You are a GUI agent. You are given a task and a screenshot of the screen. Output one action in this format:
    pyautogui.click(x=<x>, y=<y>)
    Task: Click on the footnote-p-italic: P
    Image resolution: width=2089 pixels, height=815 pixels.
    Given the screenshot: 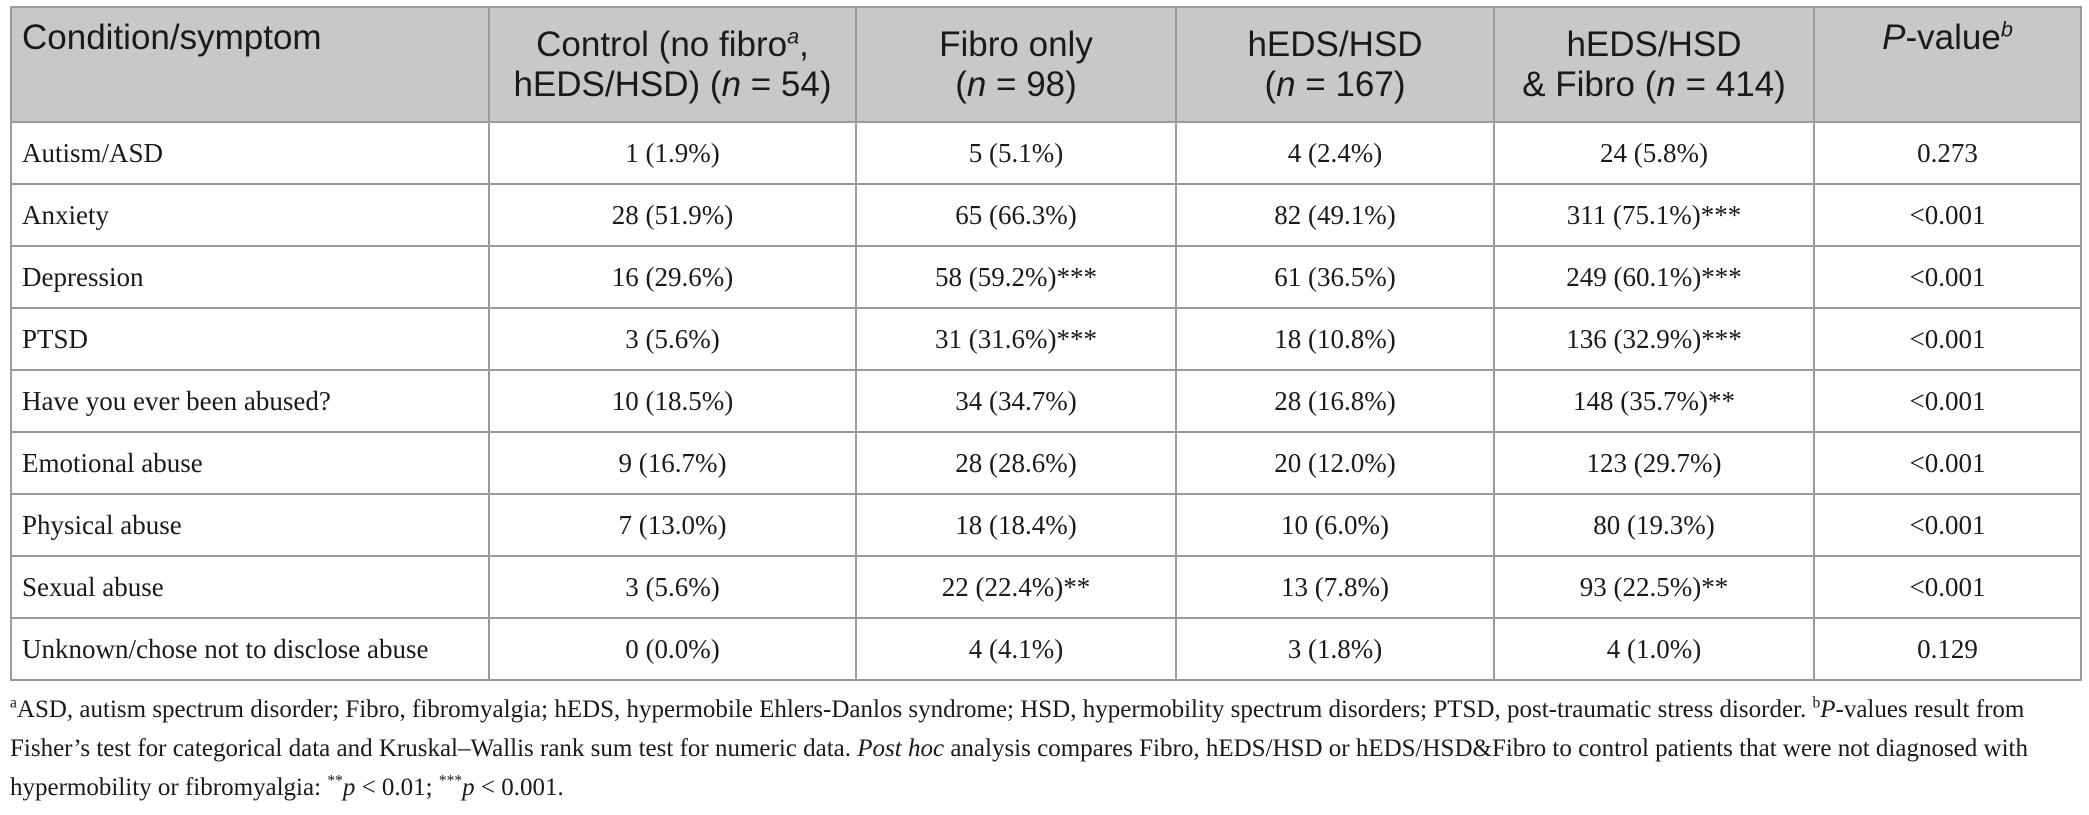 What is the action you would take?
    pyautogui.click(x=1828, y=709)
    